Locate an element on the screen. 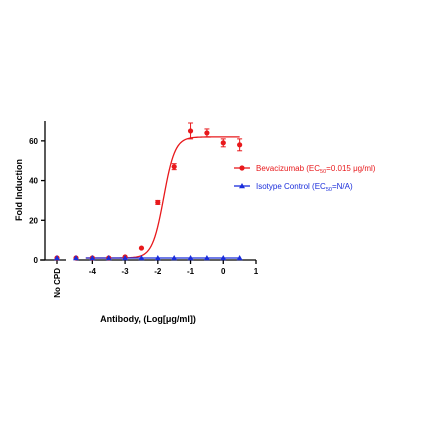 Image resolution: width=440 pixels, height=440 pixels. legend-label: Bevacizumab (EC50=0.015 μg/ml) is located at coordinates (316, 169).